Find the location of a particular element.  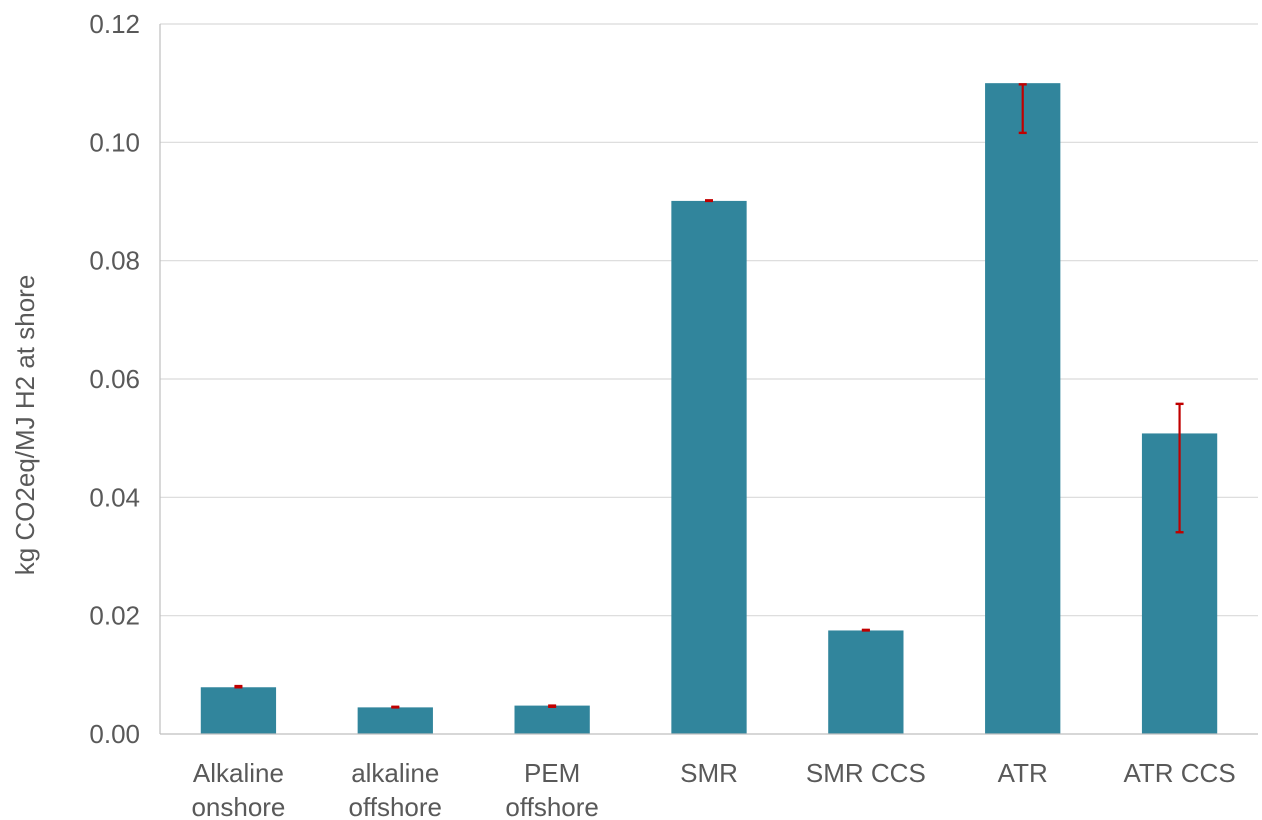

x-category-label-line: onshore is located at coordinates (238, 806).